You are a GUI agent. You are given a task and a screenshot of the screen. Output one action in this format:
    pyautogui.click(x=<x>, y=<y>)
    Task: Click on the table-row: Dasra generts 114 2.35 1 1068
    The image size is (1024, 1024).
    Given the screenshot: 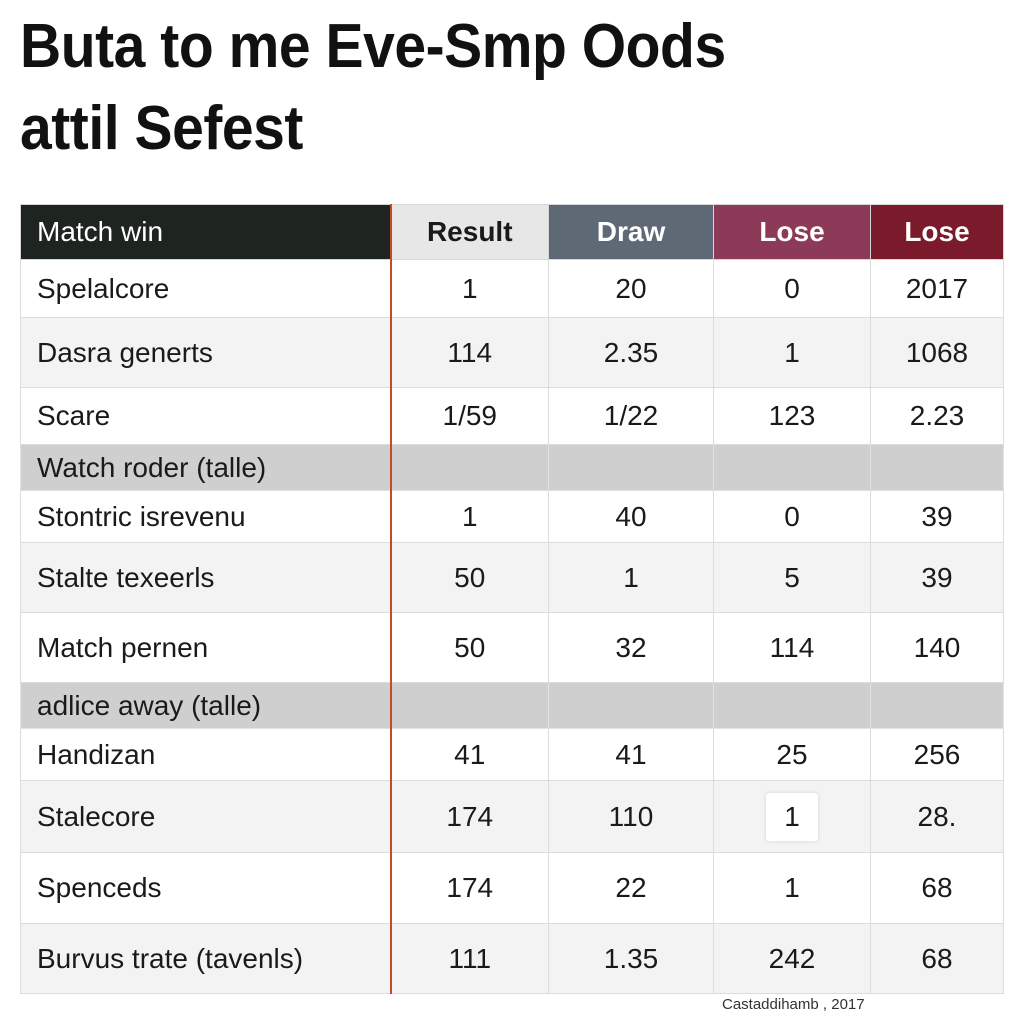 What is the action you would take?
    pyautogui.click(x=512, y=352)
    